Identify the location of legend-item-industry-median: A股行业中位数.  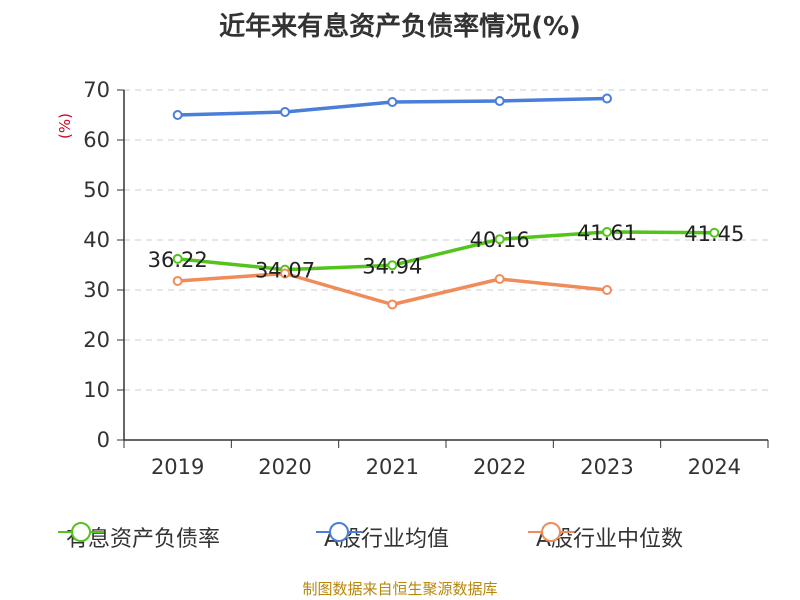
(605, 537).